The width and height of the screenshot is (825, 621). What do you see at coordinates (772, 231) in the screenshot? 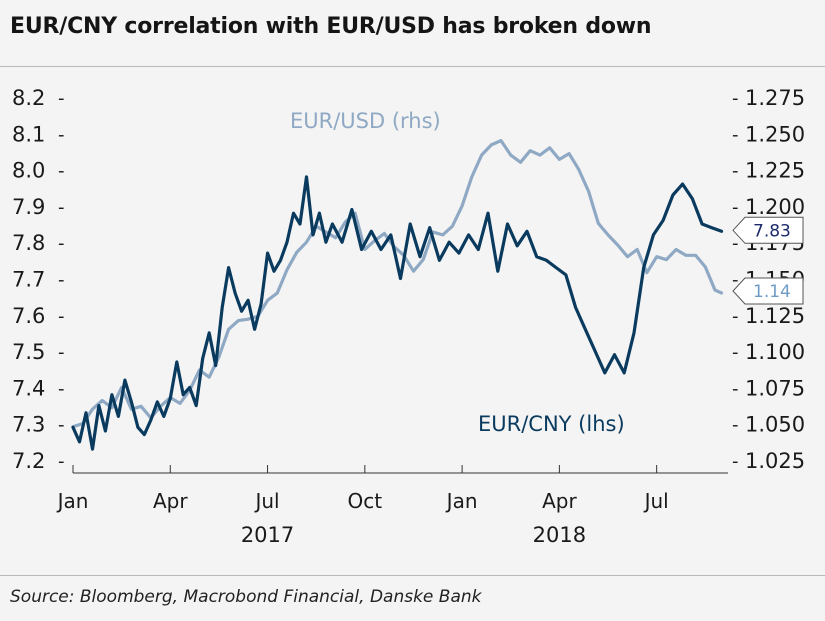
I see `eur-cny-last-value: 7.83` at bounding box center [772, 231].